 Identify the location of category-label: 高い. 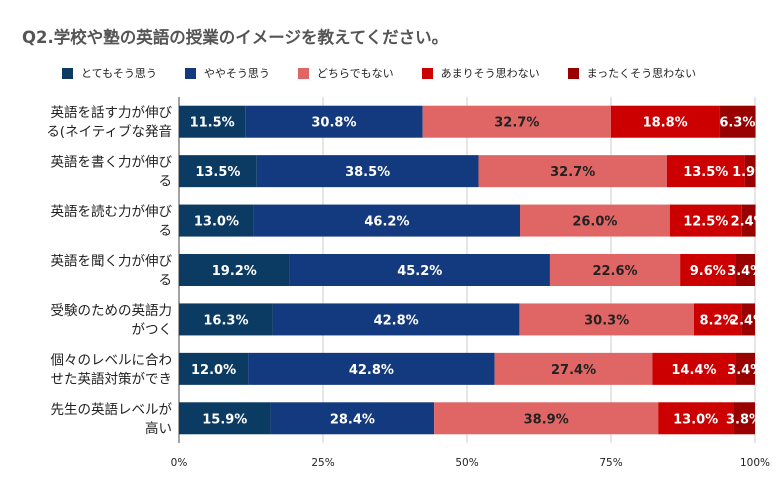
(158, 428).